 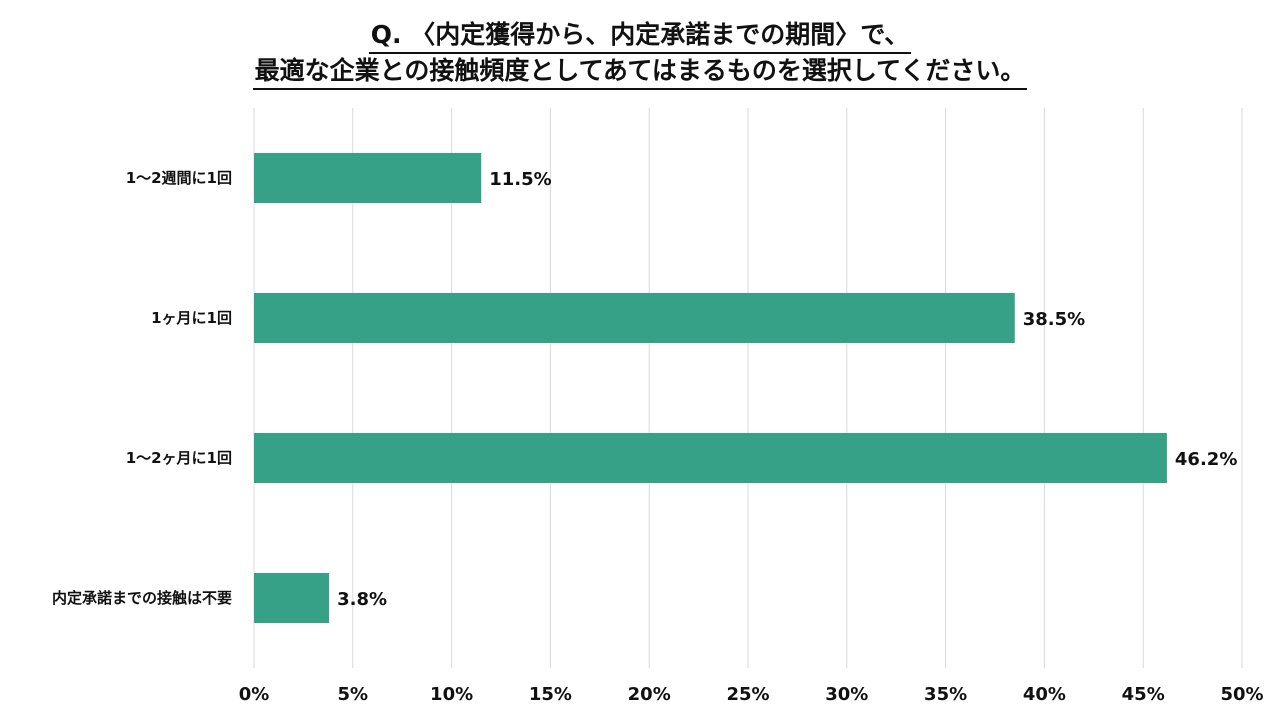 I want to click on value-label: 46.2%, so click(x=1206, y=459).